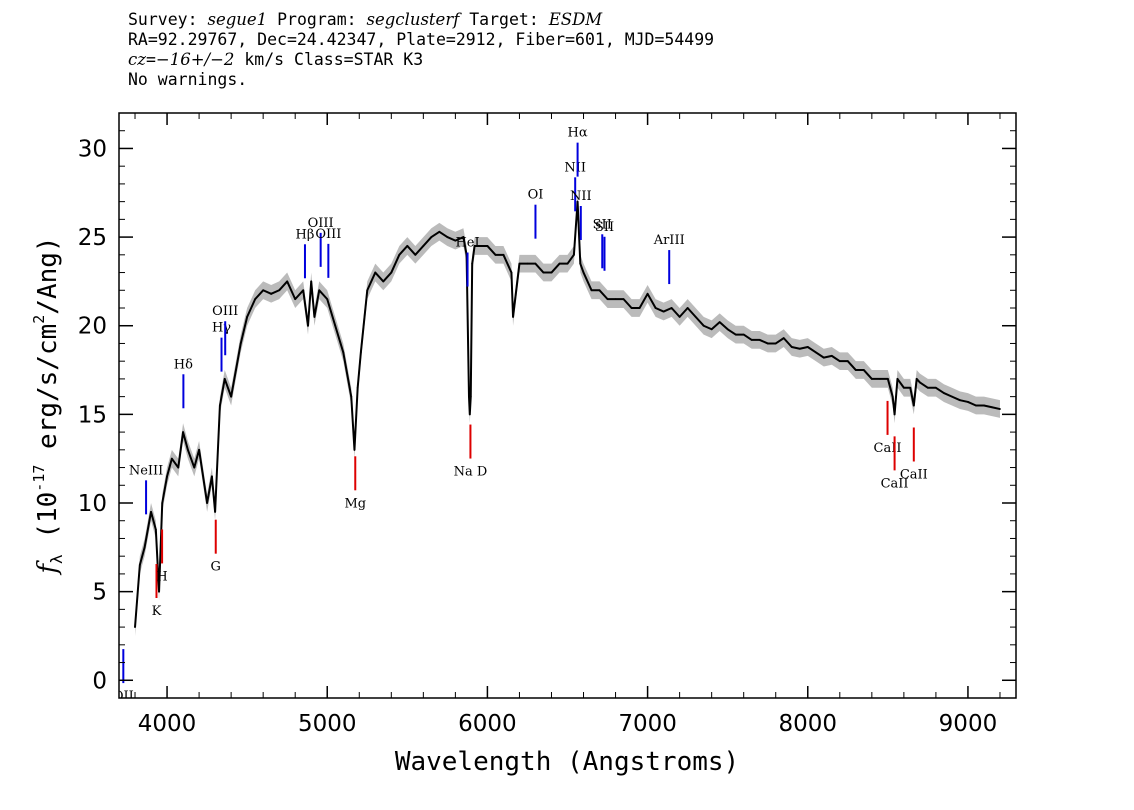 The image size is (1134, 810). Describe the element at coordinates (581, 215) in the screenshot. I see `spectral-line-marker: NII` at that location.